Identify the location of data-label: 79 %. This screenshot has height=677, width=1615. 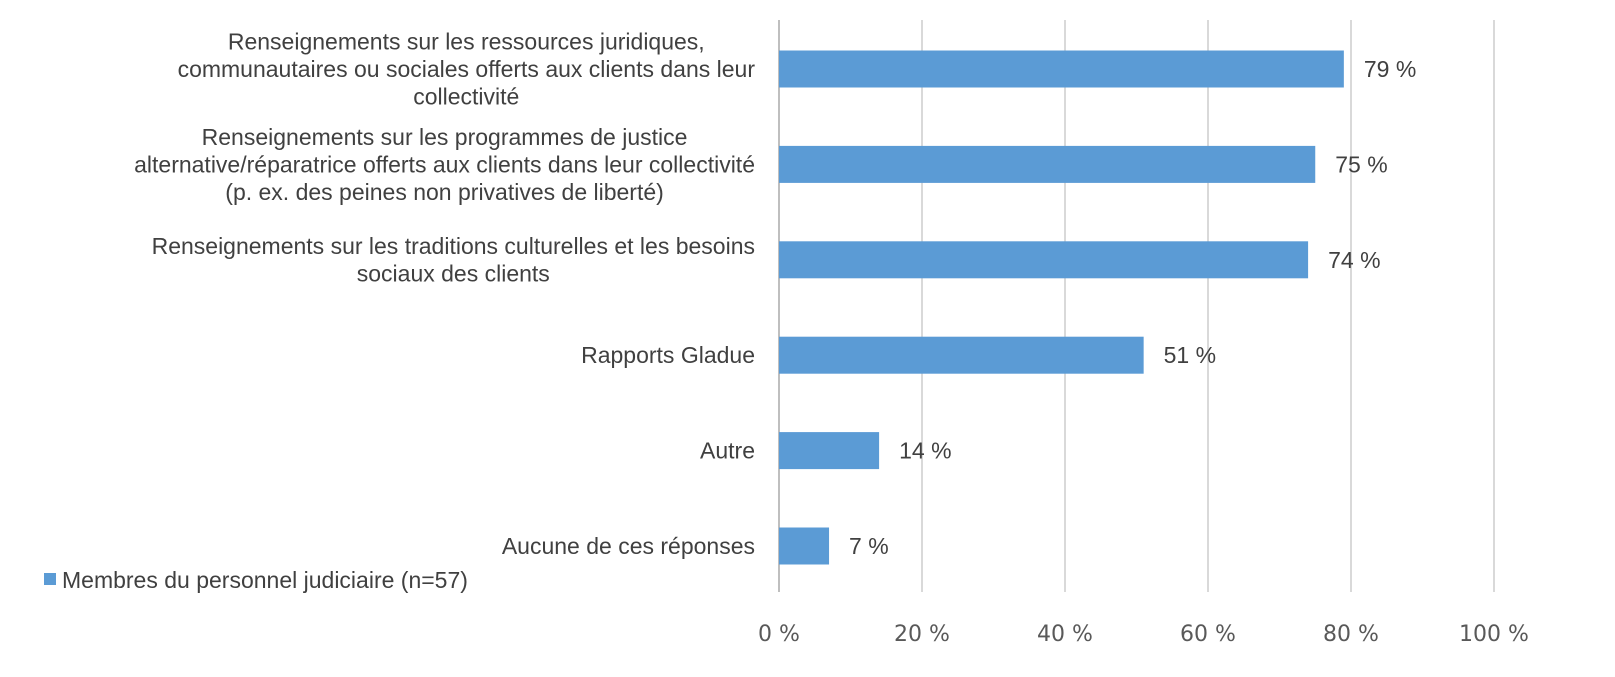
(1390, 69).